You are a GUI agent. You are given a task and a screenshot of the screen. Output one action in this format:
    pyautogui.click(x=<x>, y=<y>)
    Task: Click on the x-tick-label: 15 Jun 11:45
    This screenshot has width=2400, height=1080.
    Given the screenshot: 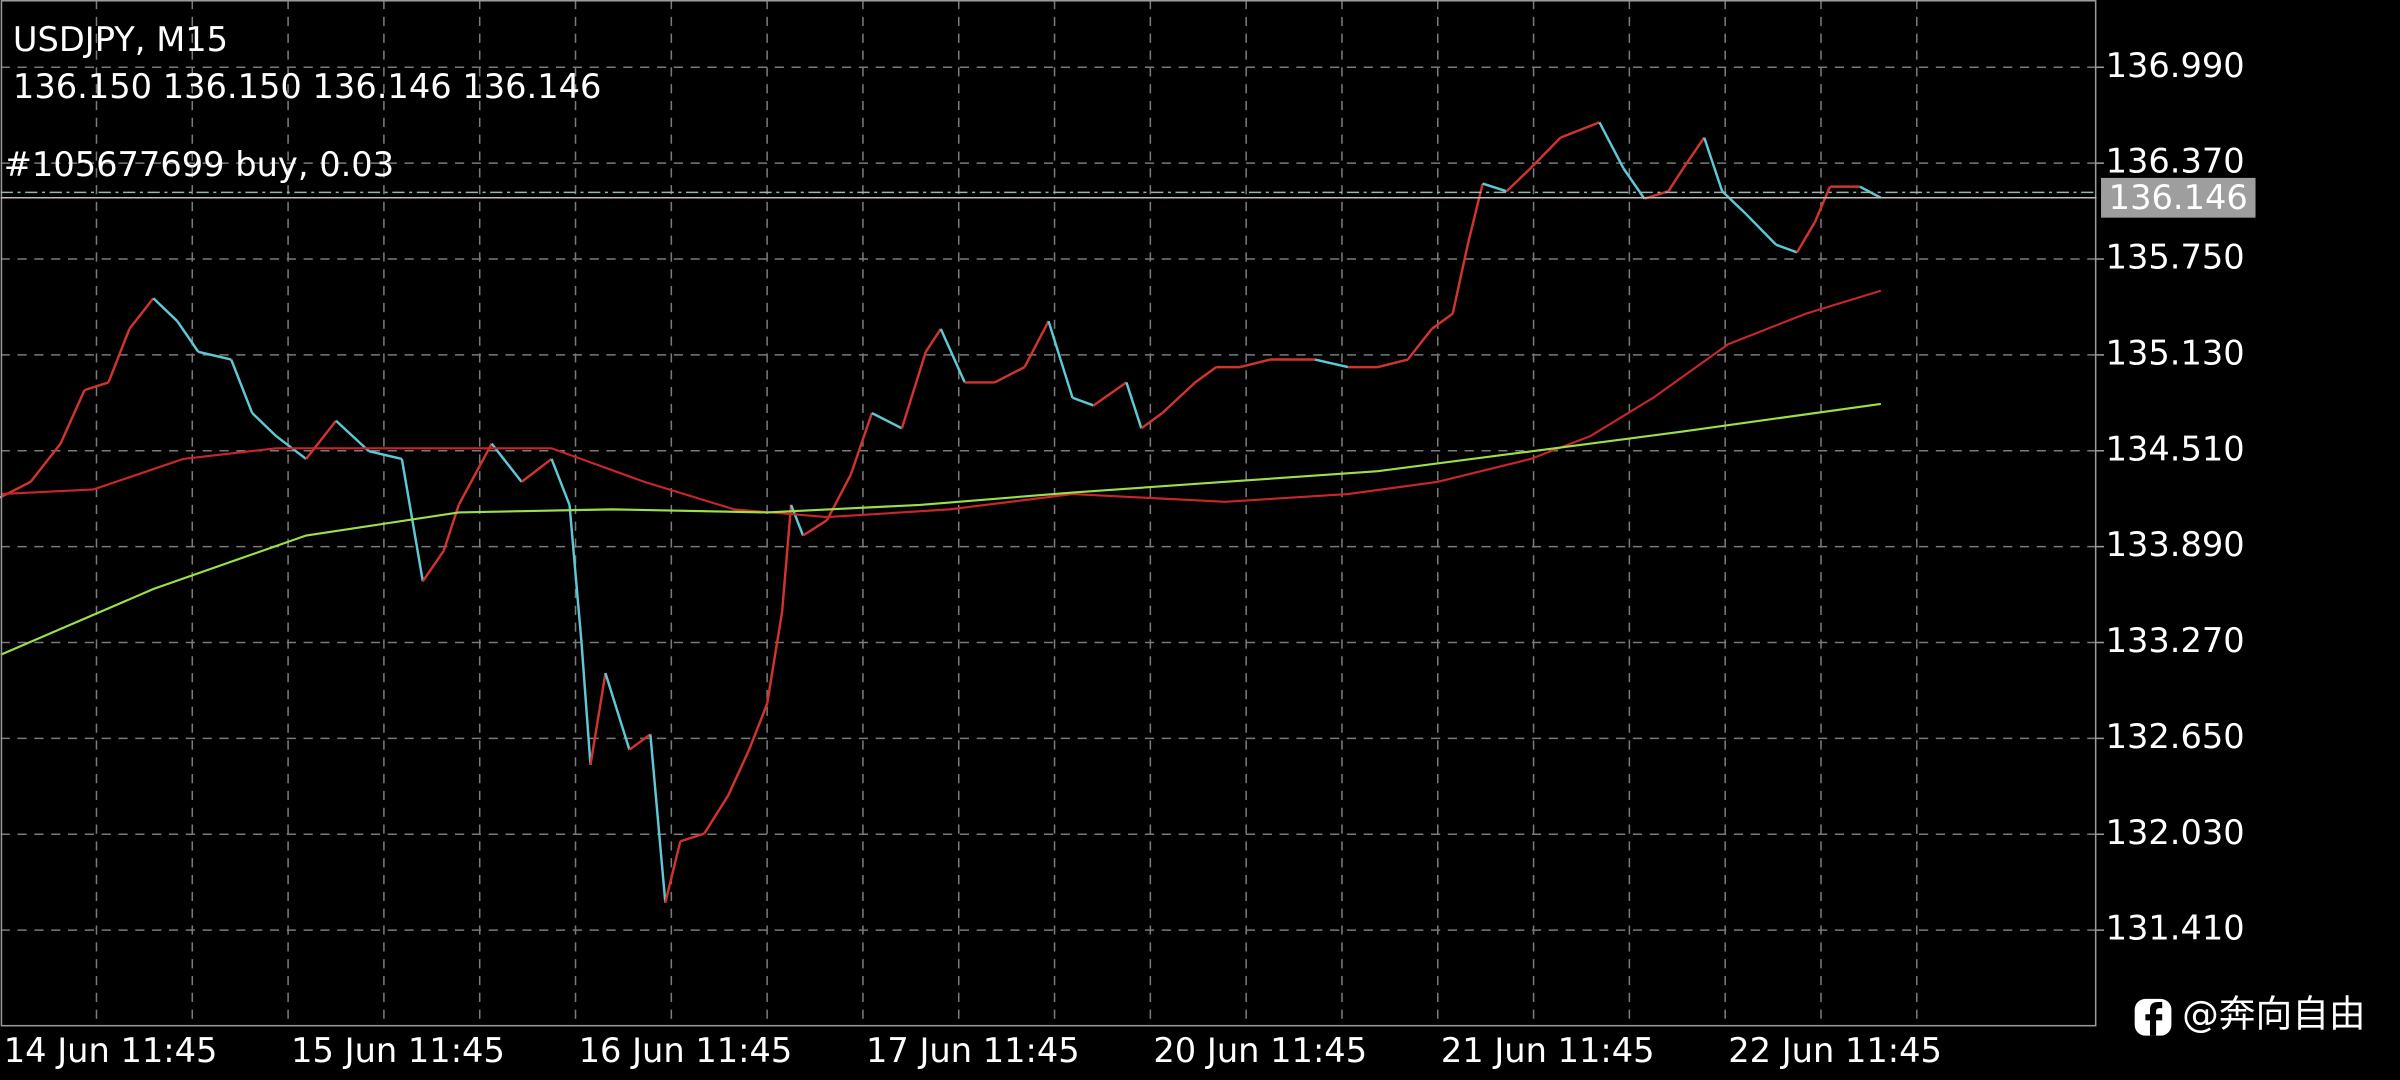 What is the action you would take?
    pyautogui.click(x=398, y=1050)
    